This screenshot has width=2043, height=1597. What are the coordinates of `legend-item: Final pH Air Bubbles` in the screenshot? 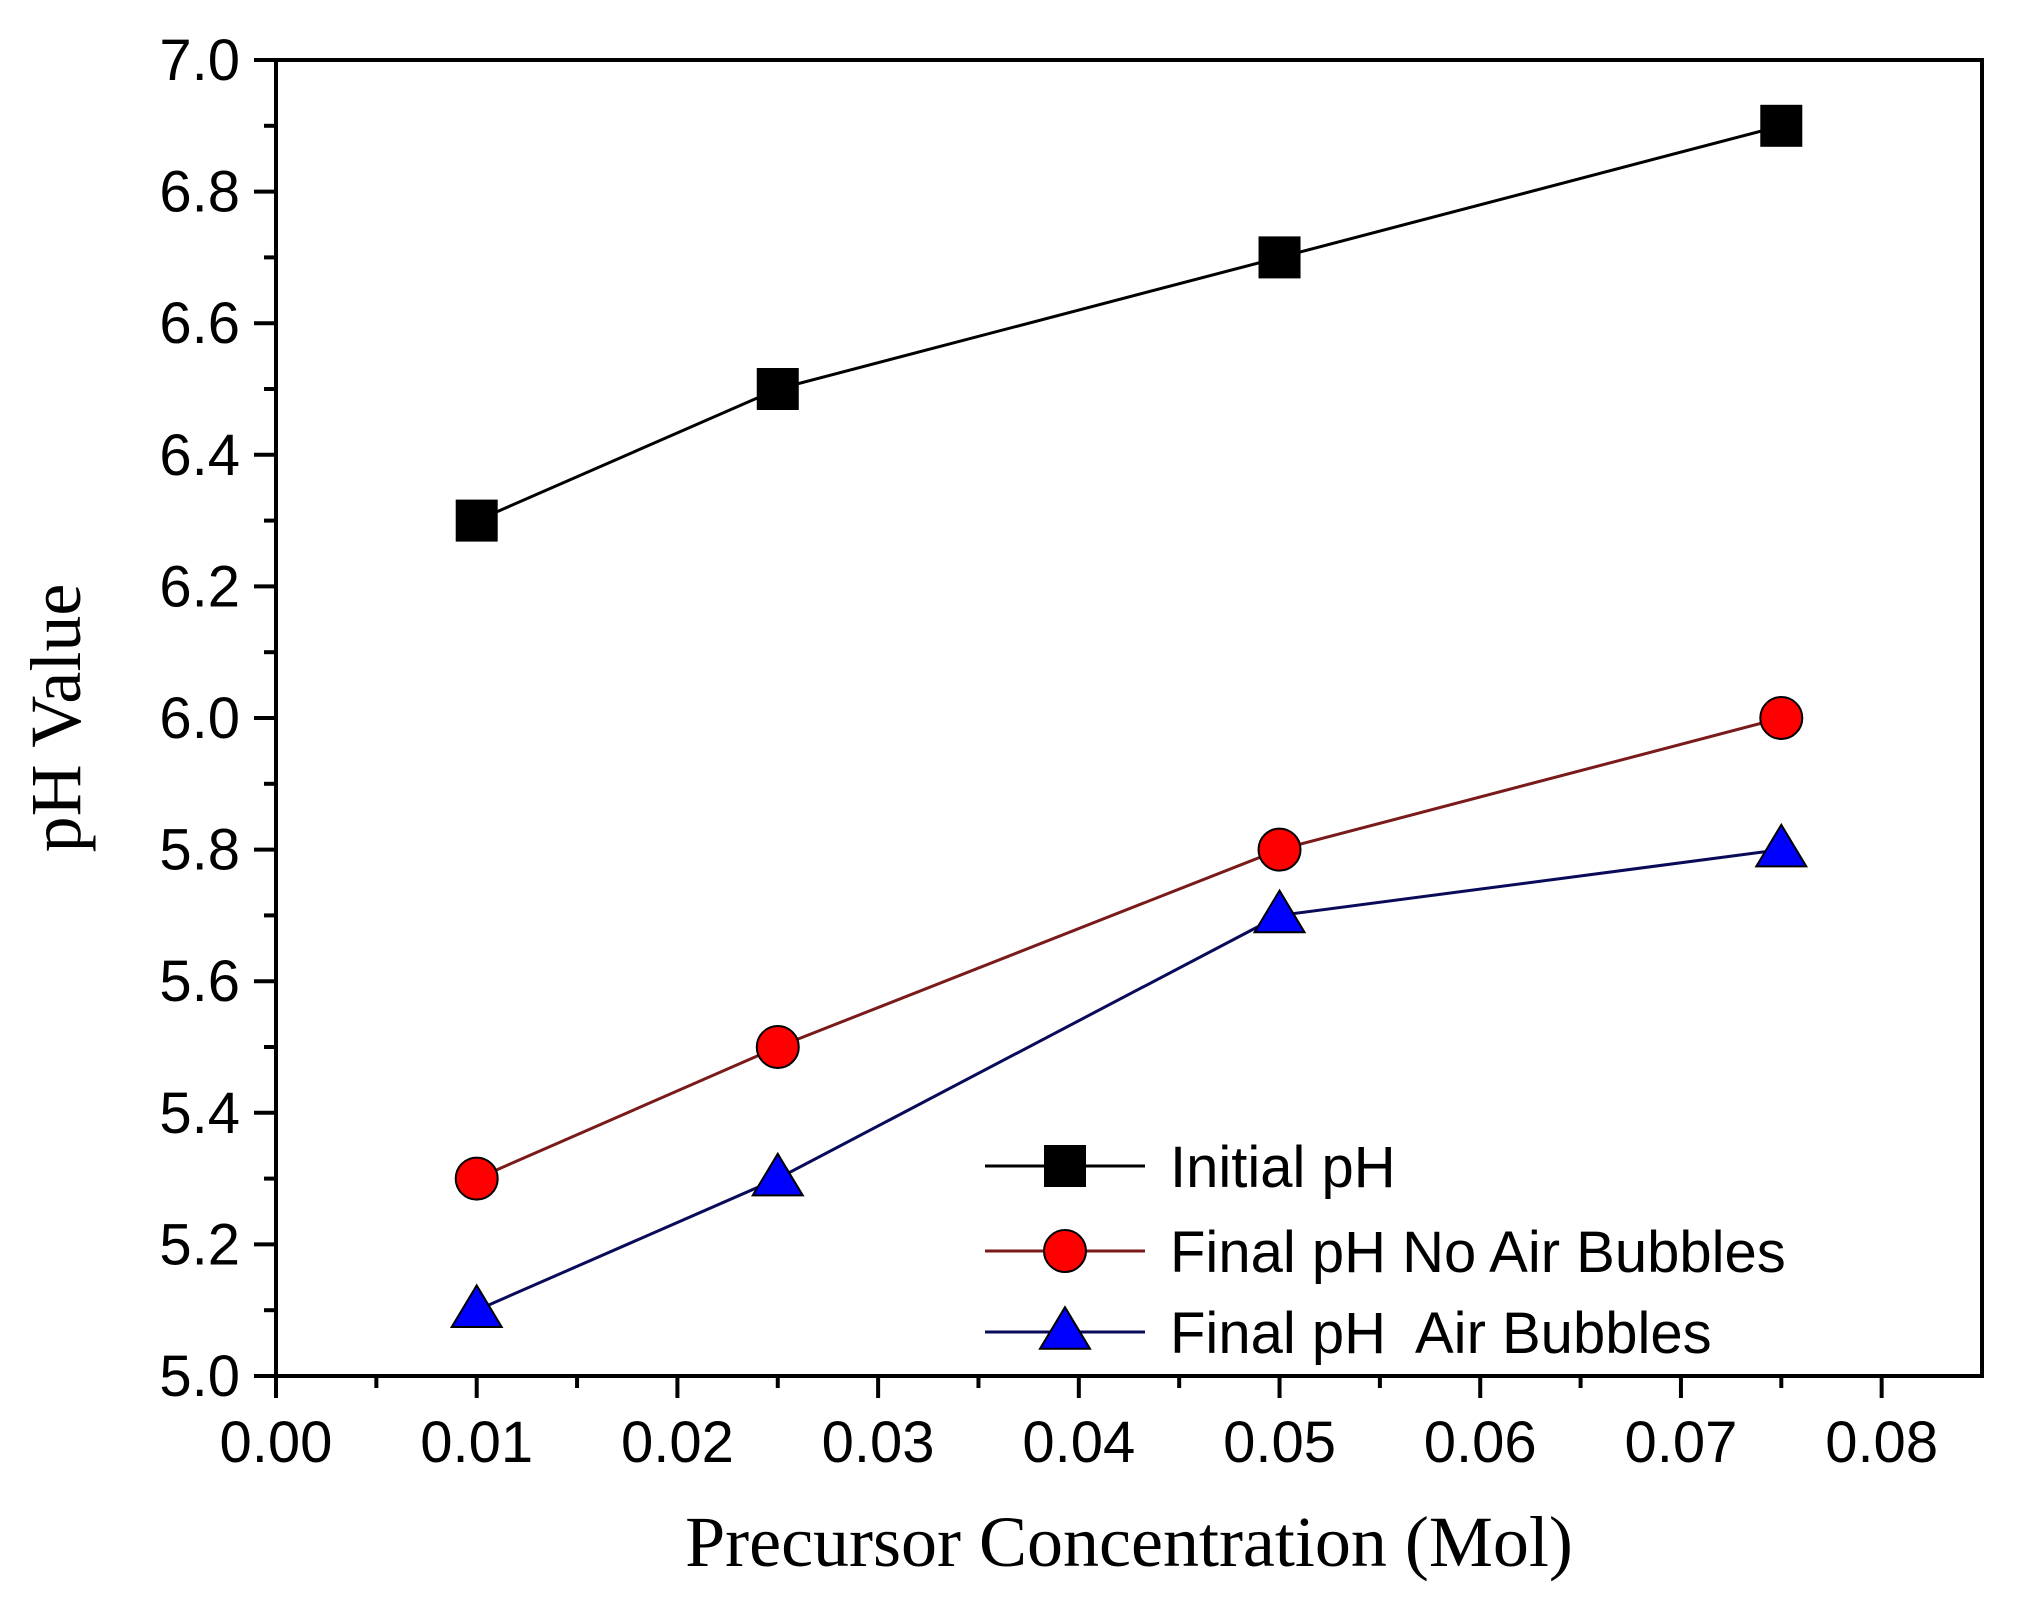 It's located at (1348, 1333).